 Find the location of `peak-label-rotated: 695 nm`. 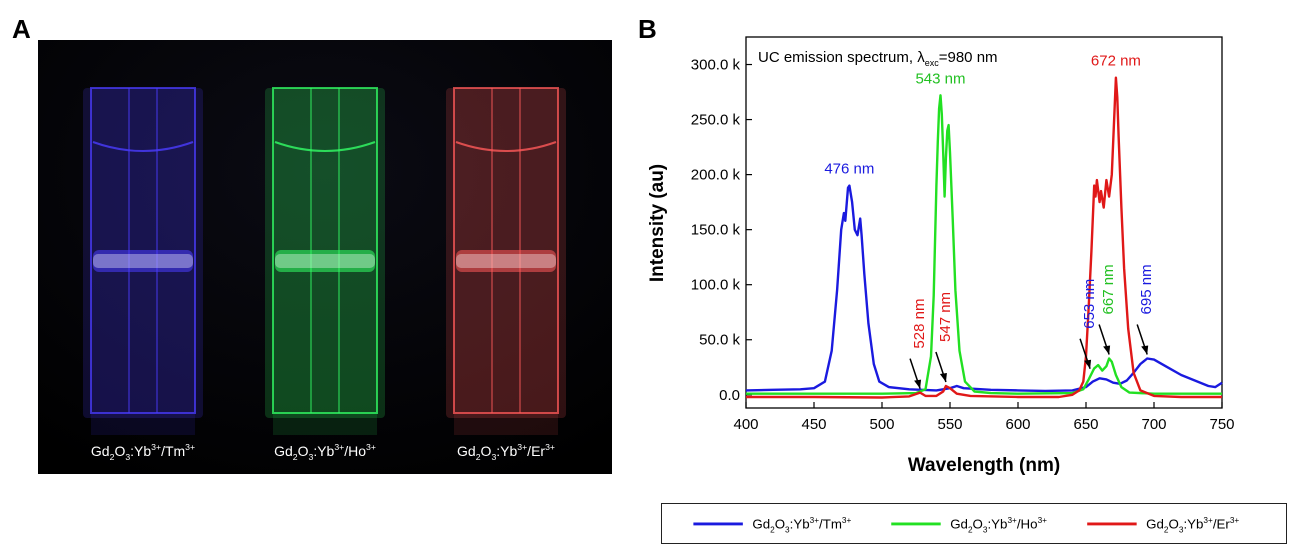

peak-label-rotated: 695 nm is located at coordinates (1146, 289).